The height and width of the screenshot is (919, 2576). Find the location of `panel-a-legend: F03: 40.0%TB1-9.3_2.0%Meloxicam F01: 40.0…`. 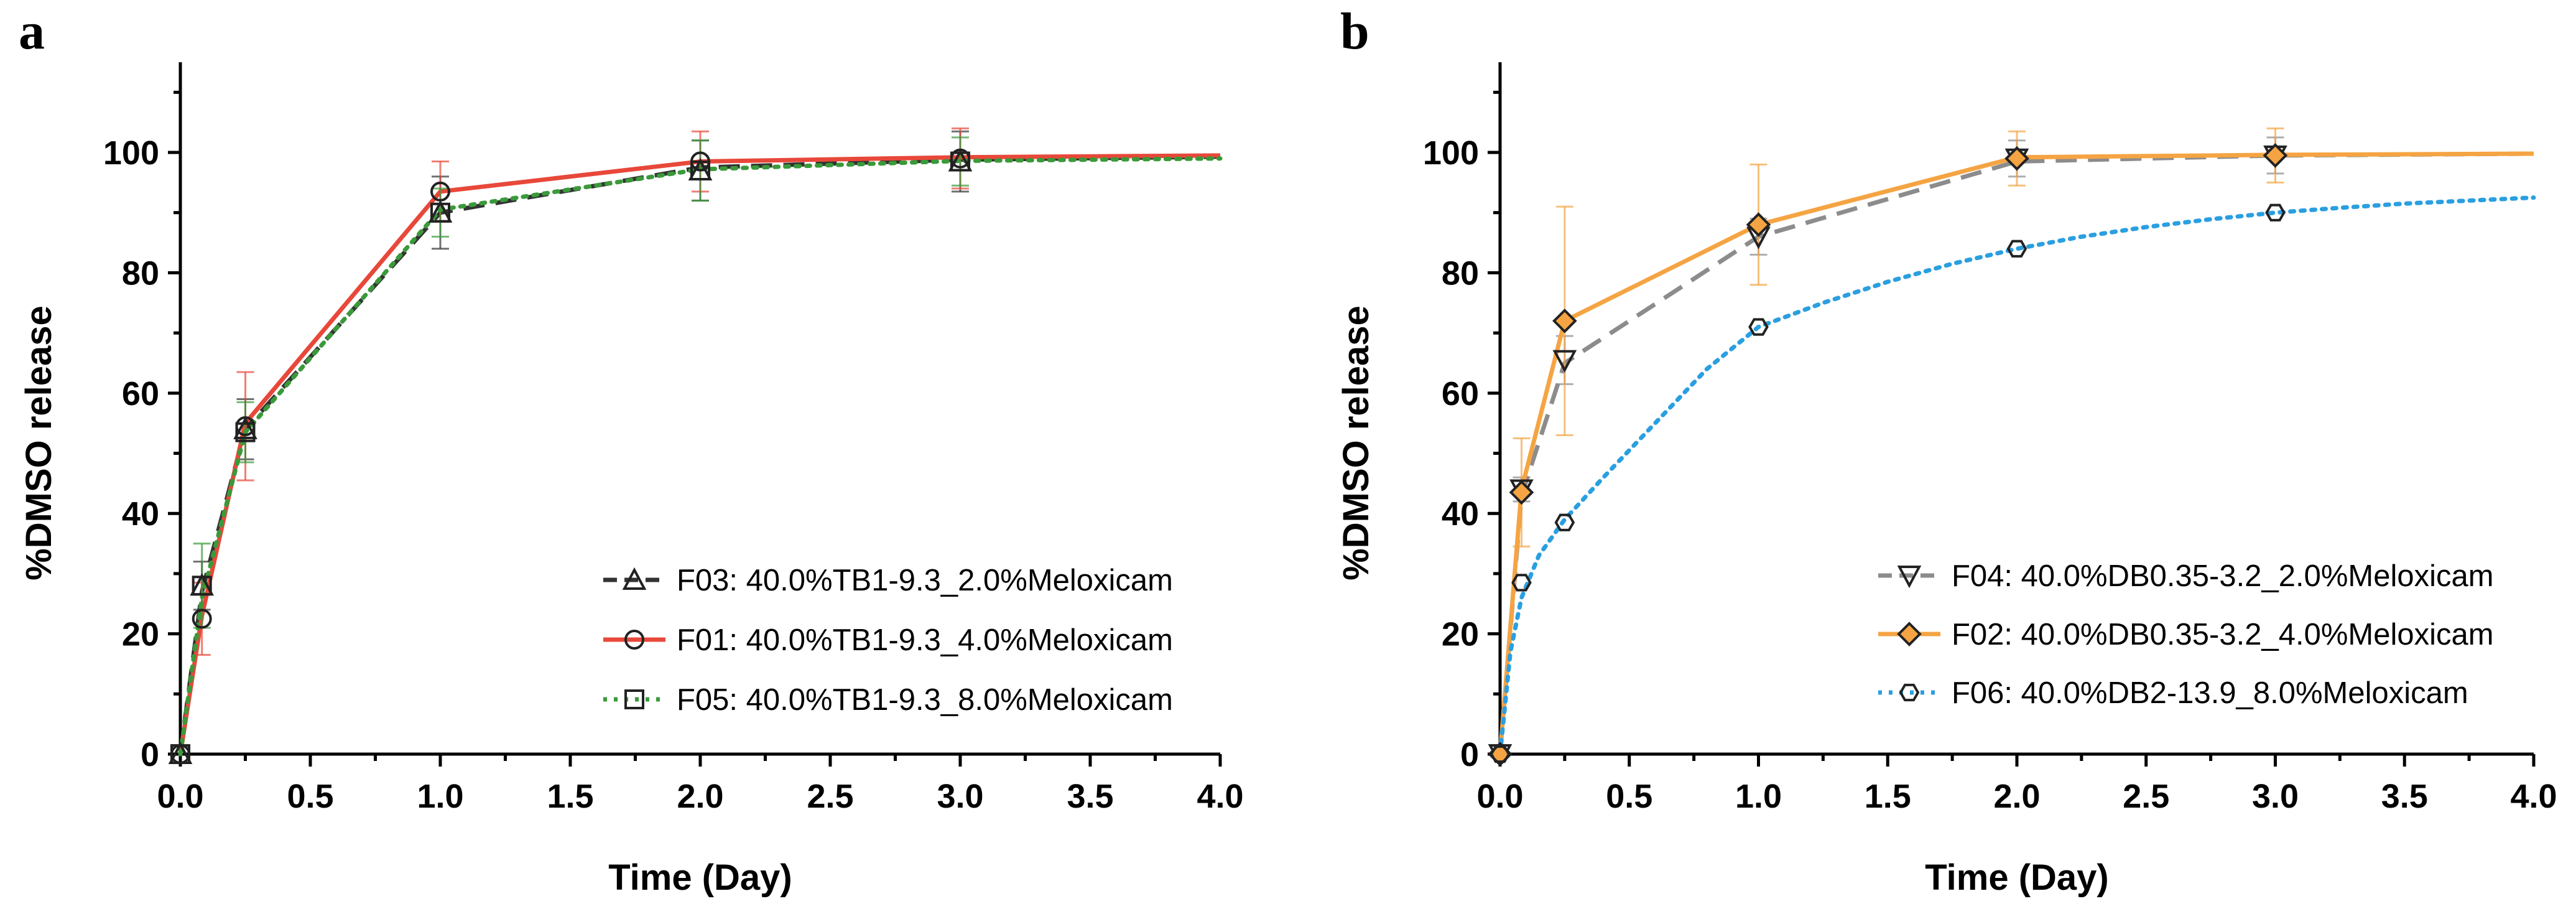

panel-a-legend: F03: 40.0%TB1-9.3_2.0%Meloxicam F01: 40.0… is located at coordinates (888, 640).